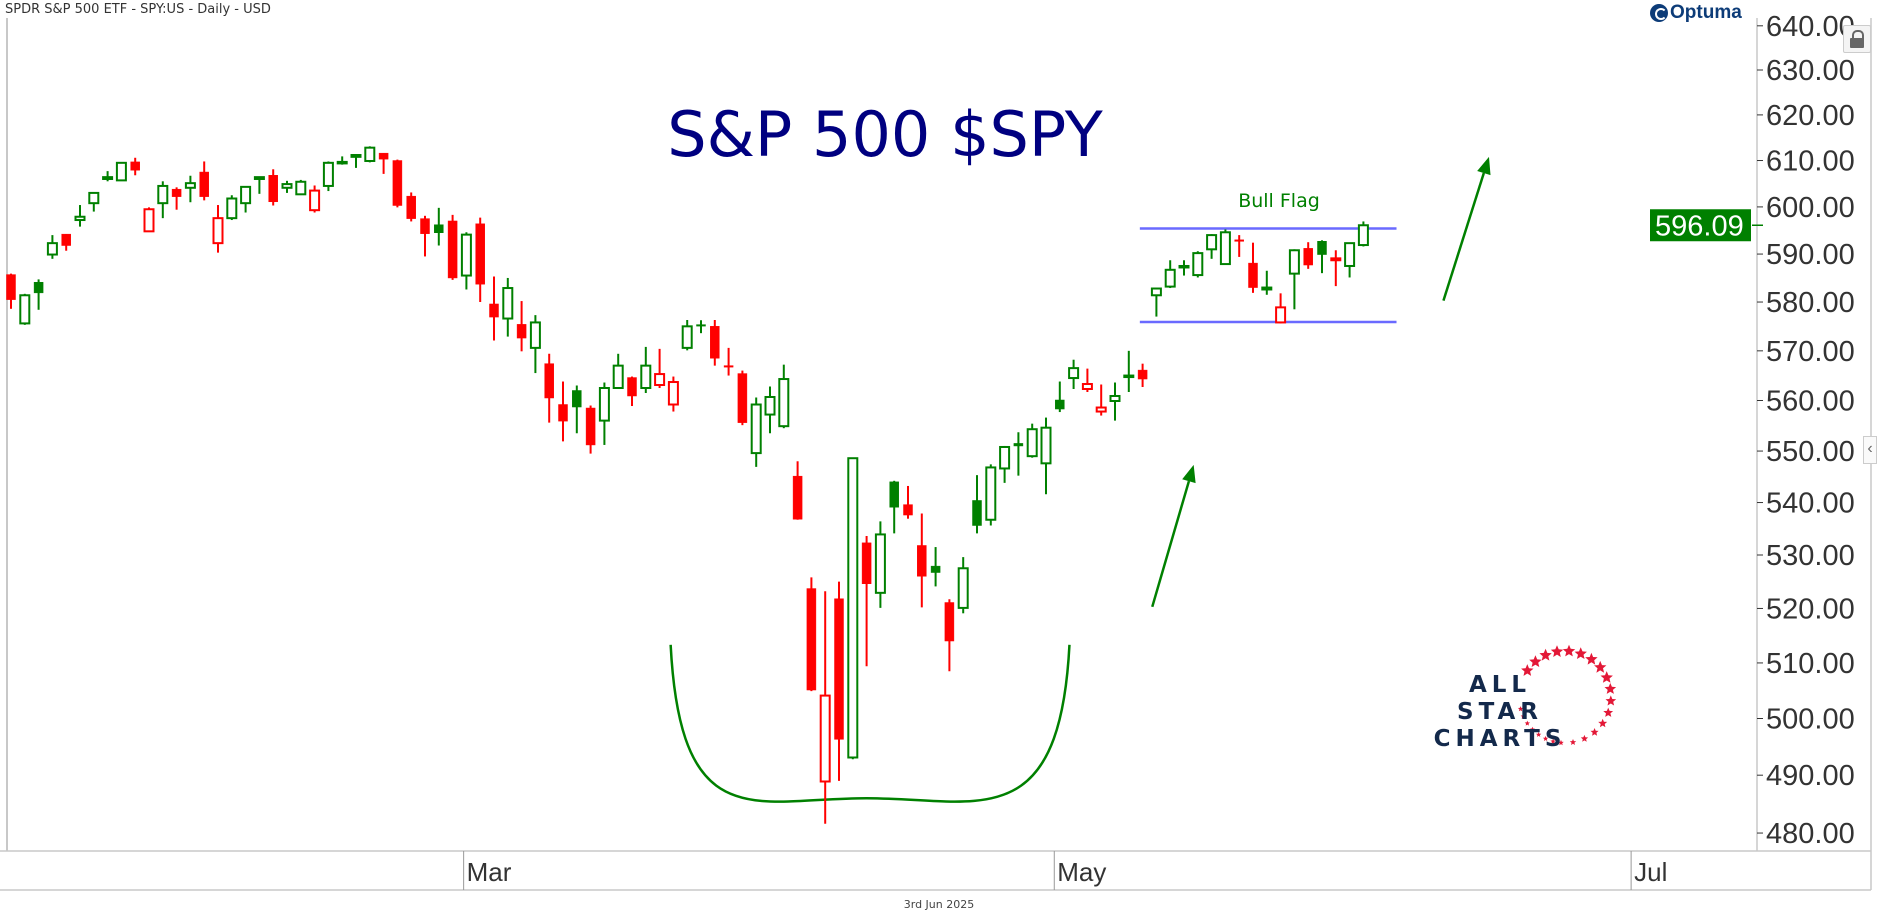 Image resolution: width=1878 pixels, height=924 pixels. I want to click on y-tick-label: 630.00, so click(1810, 71).